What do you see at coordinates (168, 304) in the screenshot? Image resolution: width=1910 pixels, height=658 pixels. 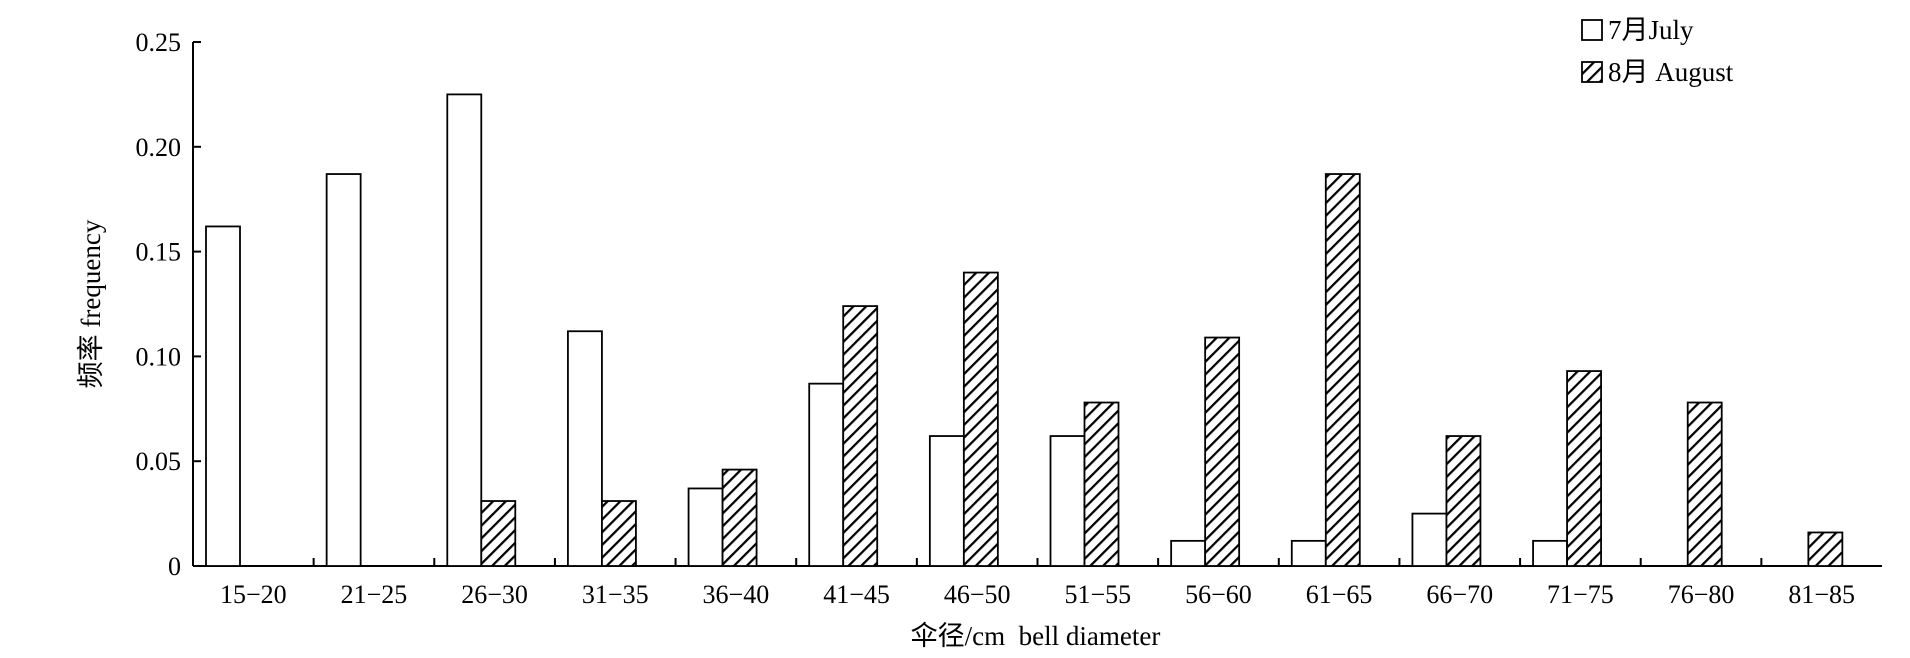 I see `y-axis: 0 0.05 0.10 0.15 0.20 0.25` at bounding box center [168, 304].